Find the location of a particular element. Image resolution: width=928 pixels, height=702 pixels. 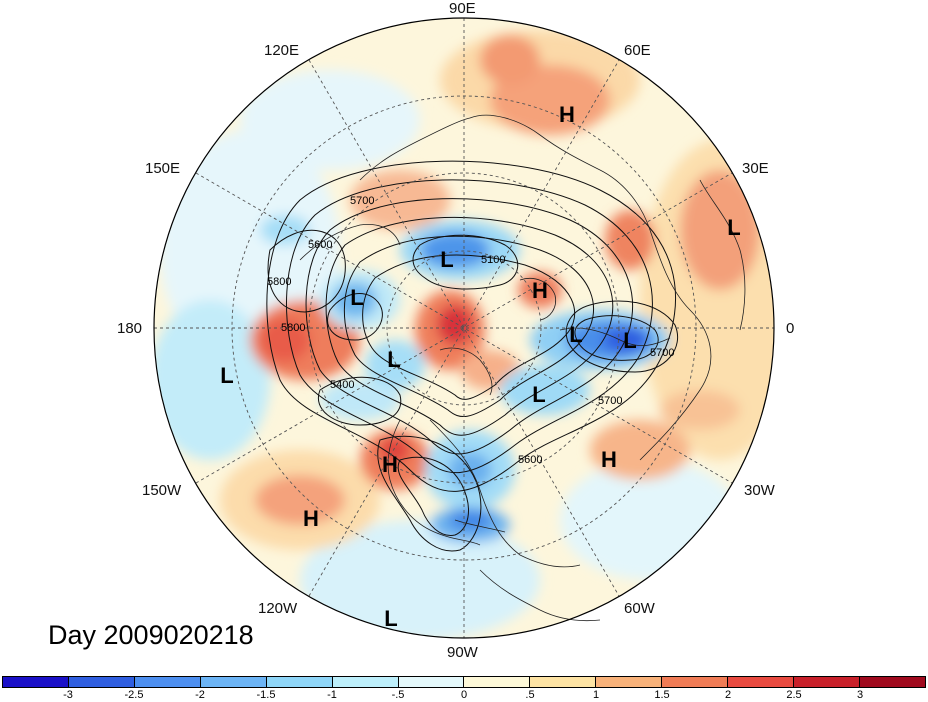

colorbar-tick-label: -1 is located at coordinates (332, 695).